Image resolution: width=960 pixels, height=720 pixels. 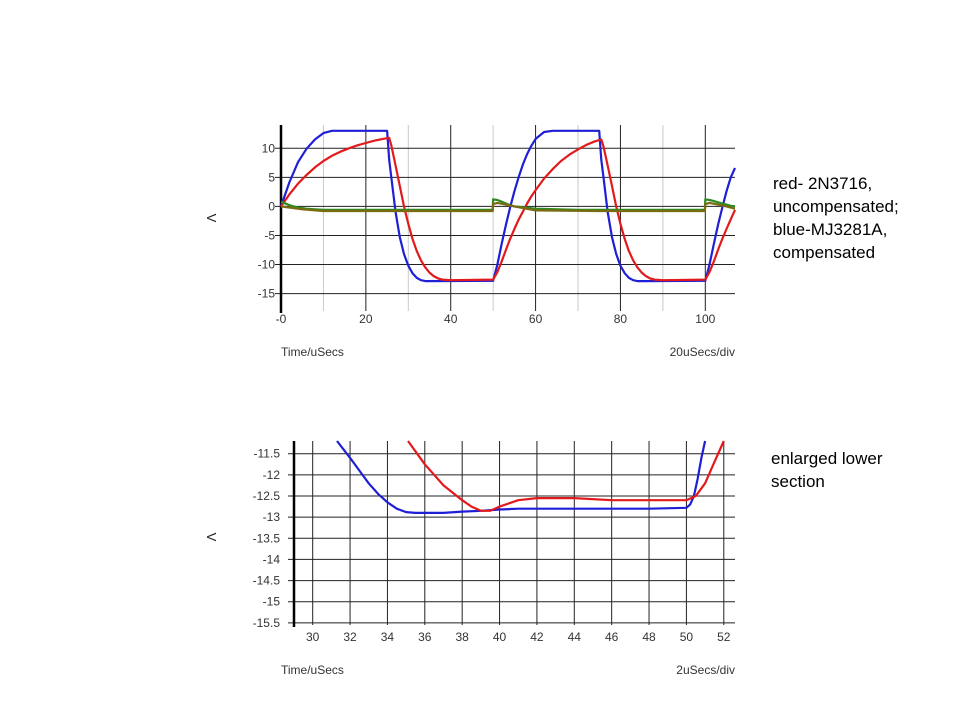 I want to click on legend-note-bottom: enlarged lower section, so click(x=827, y=470).